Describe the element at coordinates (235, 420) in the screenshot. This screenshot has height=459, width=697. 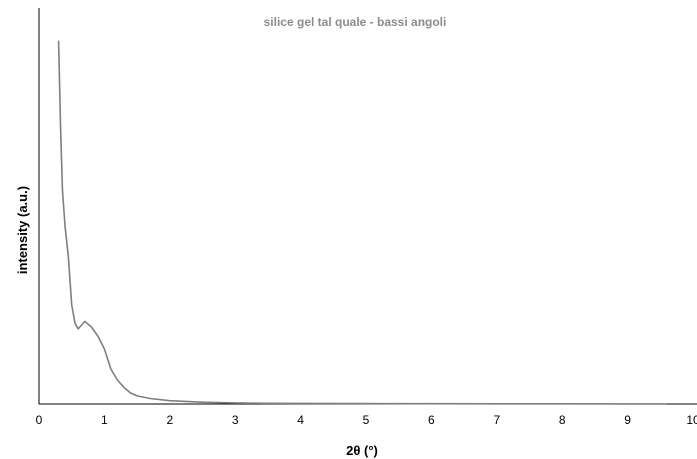
I see `x-tick-label: 3` at that location.